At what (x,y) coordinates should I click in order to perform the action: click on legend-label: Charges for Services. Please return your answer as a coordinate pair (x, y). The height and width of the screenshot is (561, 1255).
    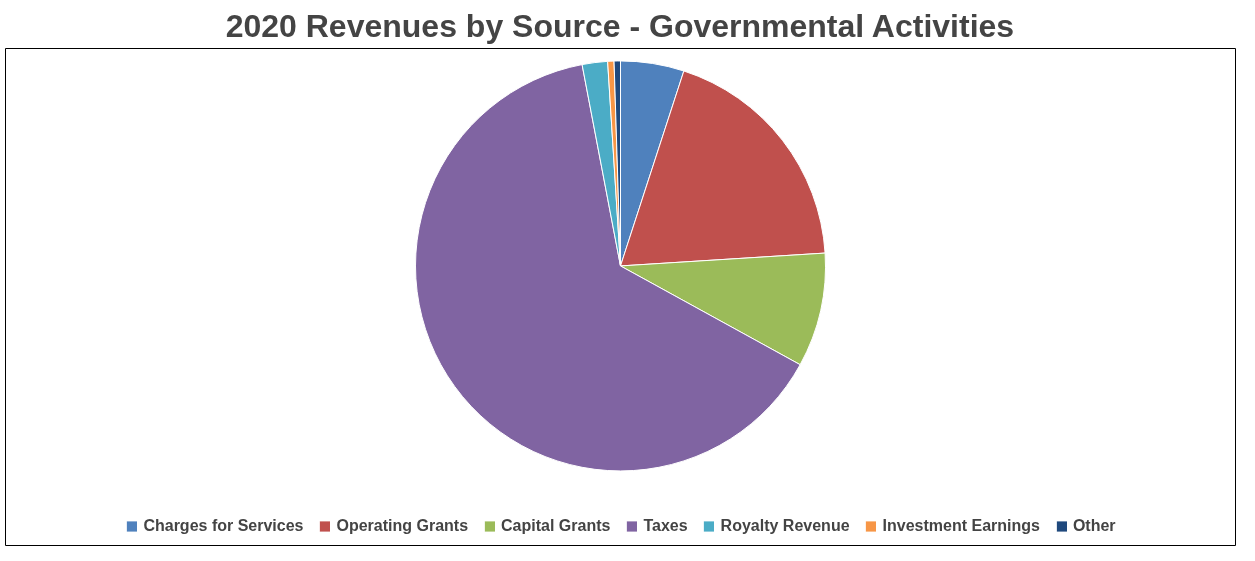
    Looking at the image, I should click on (223, 526).